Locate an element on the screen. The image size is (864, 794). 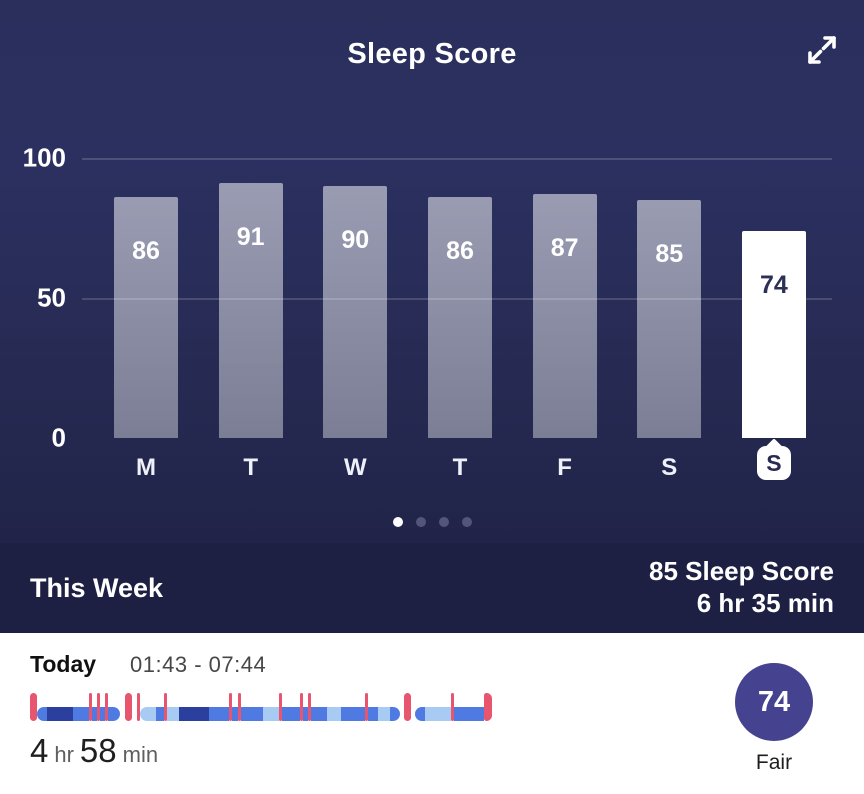
bar-value-label: 85 is located at coordinates (669, 254).